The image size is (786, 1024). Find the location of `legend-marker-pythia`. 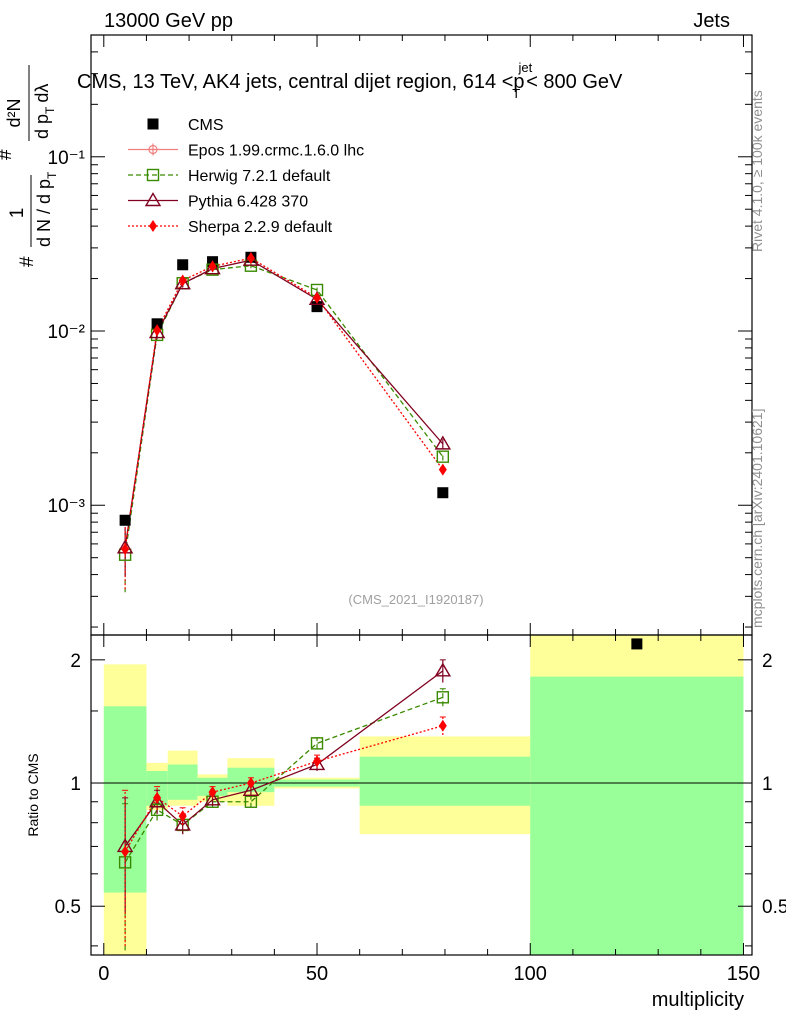

legend-marker-pythia is located at coordinates (153, 199).